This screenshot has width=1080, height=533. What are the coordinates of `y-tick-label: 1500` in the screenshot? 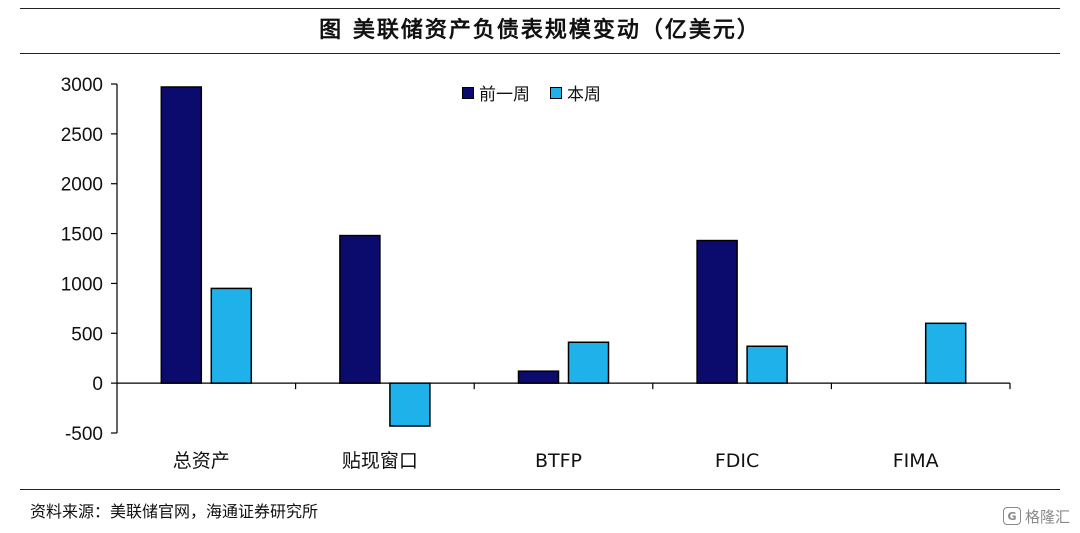 It's located at (82, 235).